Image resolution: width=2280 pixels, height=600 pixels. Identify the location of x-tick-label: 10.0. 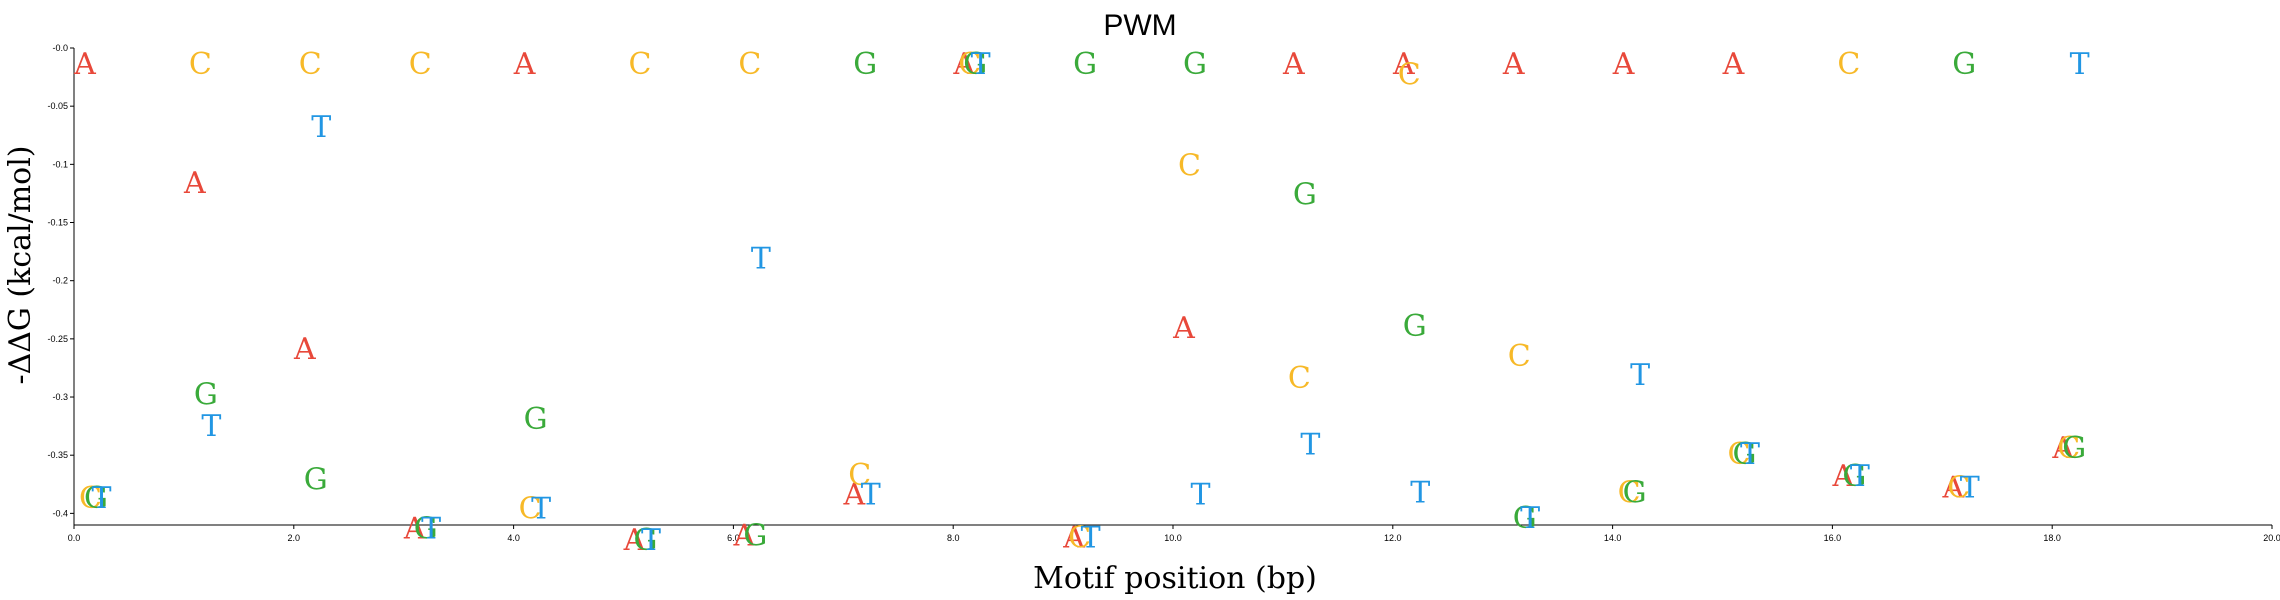
(1173, 538).